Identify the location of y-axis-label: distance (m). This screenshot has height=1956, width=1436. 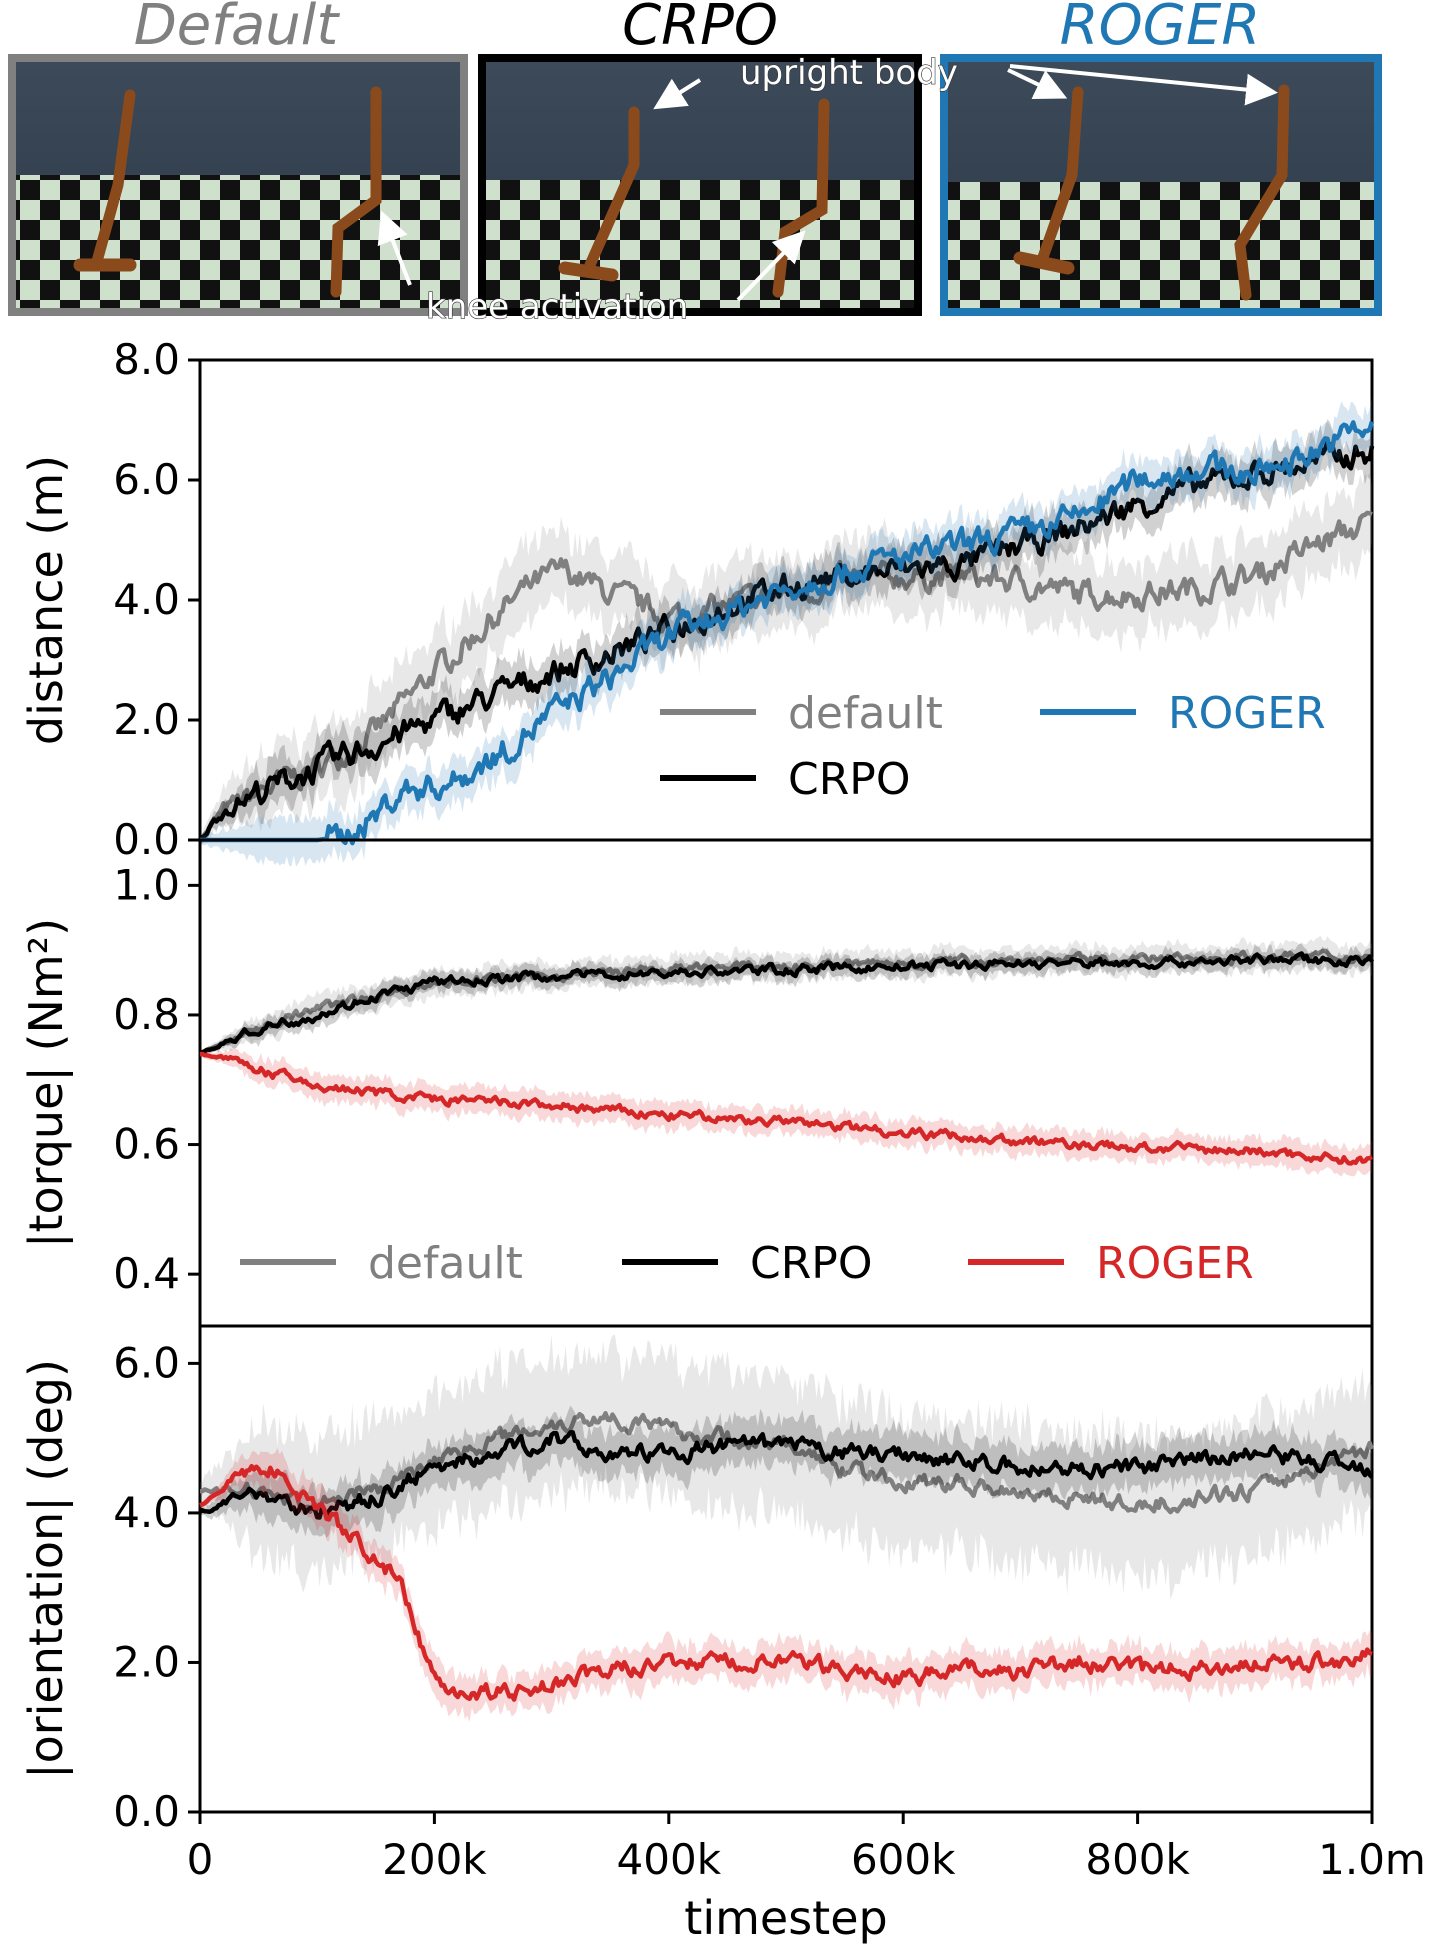
(46, 600).